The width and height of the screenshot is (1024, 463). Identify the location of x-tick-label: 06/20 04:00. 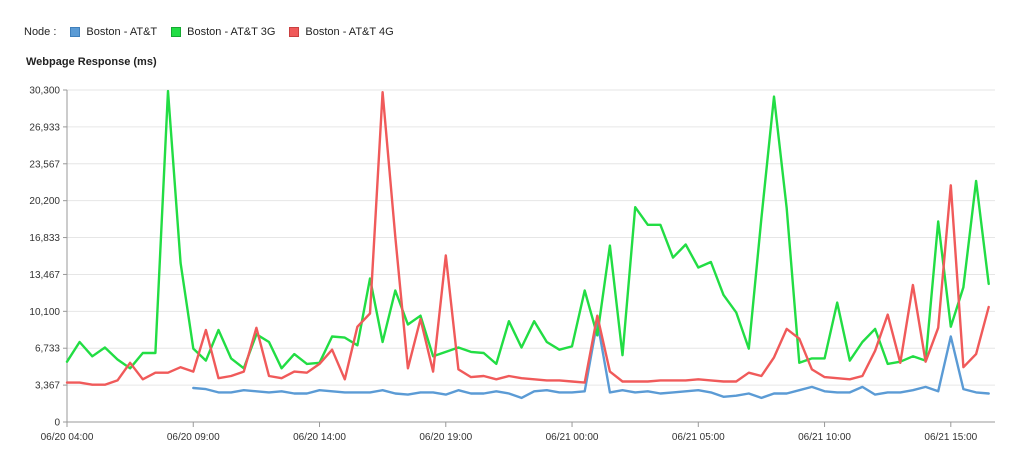
(67, 437).